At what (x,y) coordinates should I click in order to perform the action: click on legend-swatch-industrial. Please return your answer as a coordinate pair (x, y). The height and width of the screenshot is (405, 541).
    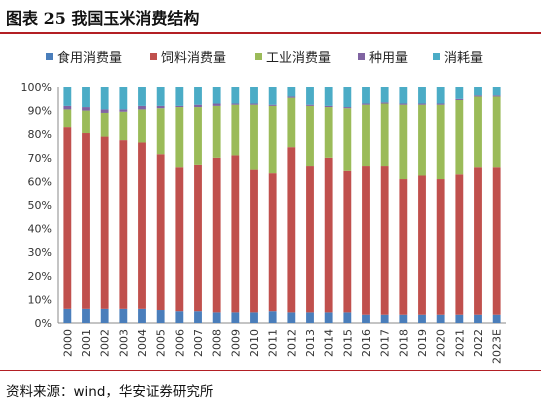
    Looking at the image, I should click on (258, 56).